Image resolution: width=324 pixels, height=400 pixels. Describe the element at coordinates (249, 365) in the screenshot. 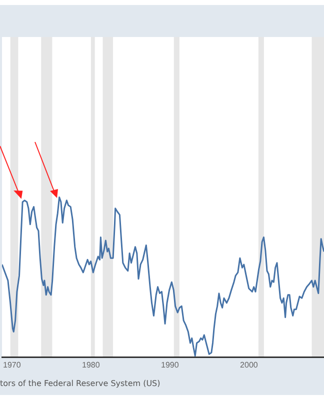

I see `x-tick-label: 2000` at that location.